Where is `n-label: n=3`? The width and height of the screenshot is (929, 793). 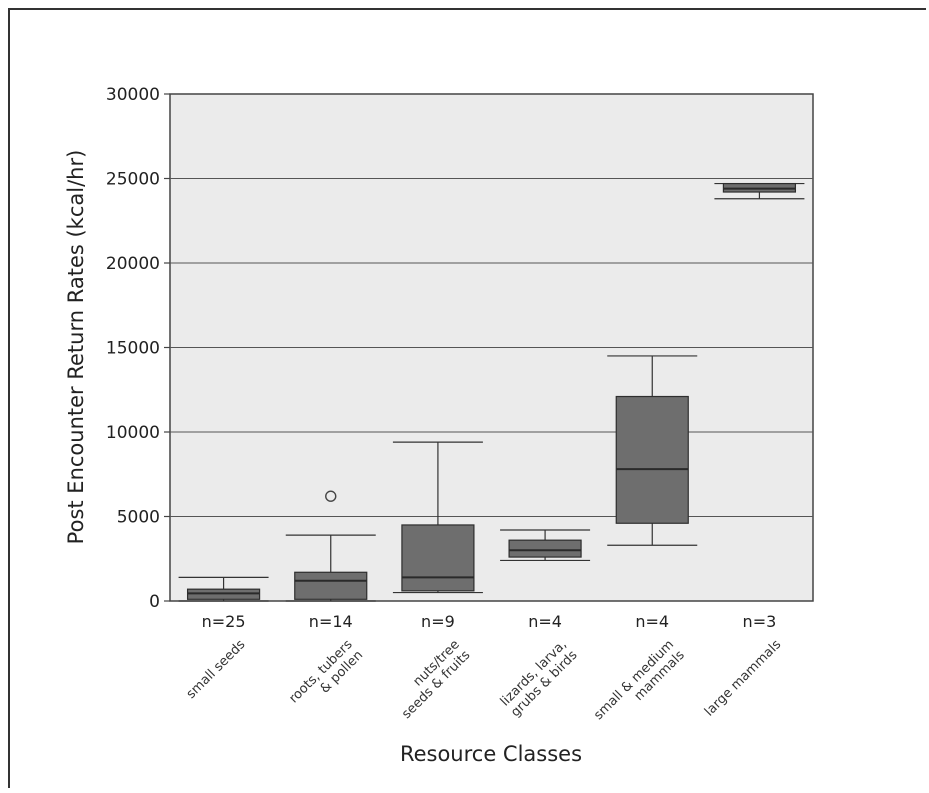
n-label: n=3 is located at coordinates (760, 621).